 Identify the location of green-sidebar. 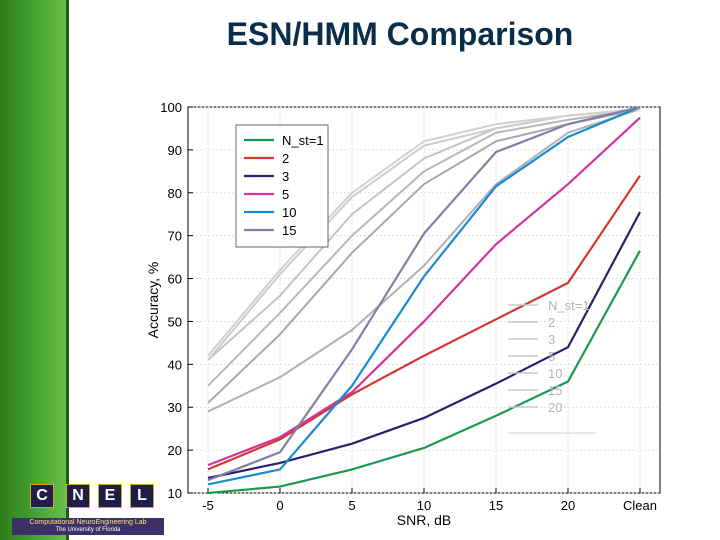
(34, 270).